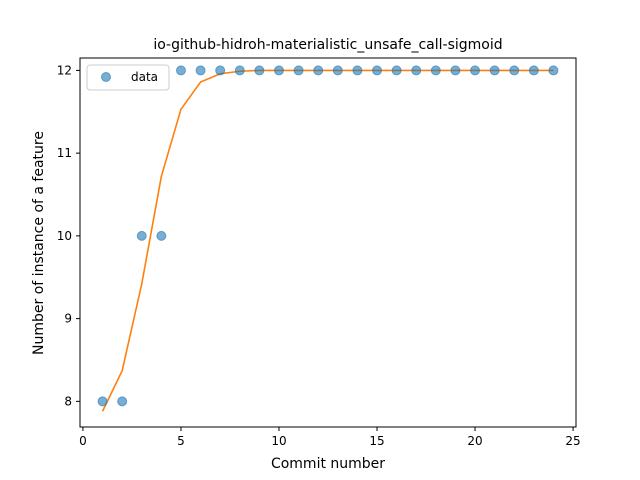 Image resolution: width=640 pixels, height=480 pixels. Describe the element at coordinates (68, 401) in the screenshot. I see `y-tick-label: 8` at that location.